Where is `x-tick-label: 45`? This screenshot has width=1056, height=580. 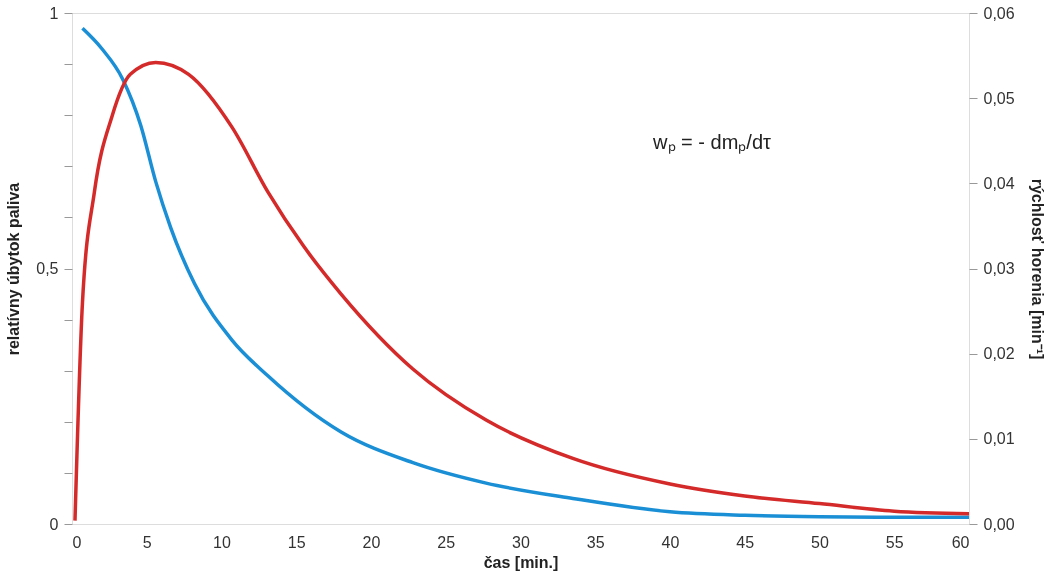 x-tick-label: 45 is located at coordinates (745, 542).